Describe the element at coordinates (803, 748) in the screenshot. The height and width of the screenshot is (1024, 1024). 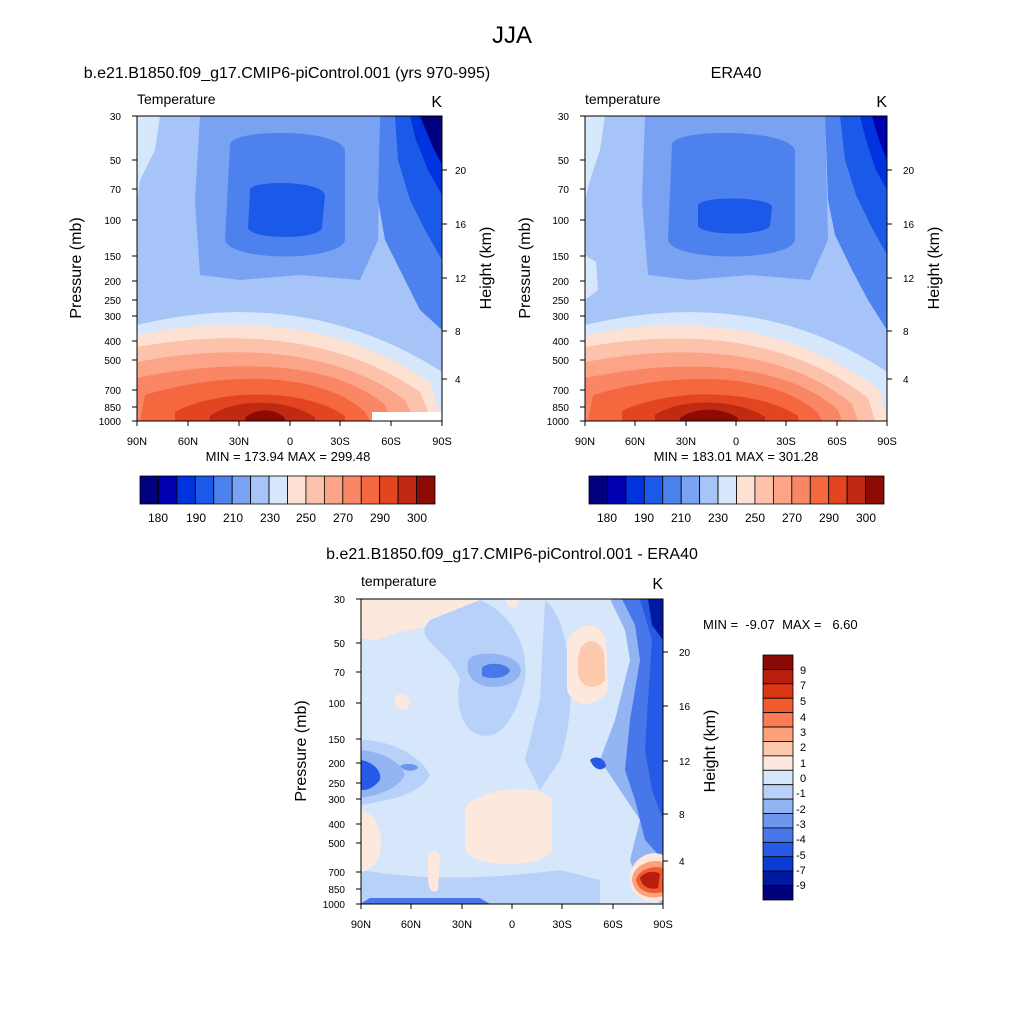
I see `colorbar-label: 2` at that location.